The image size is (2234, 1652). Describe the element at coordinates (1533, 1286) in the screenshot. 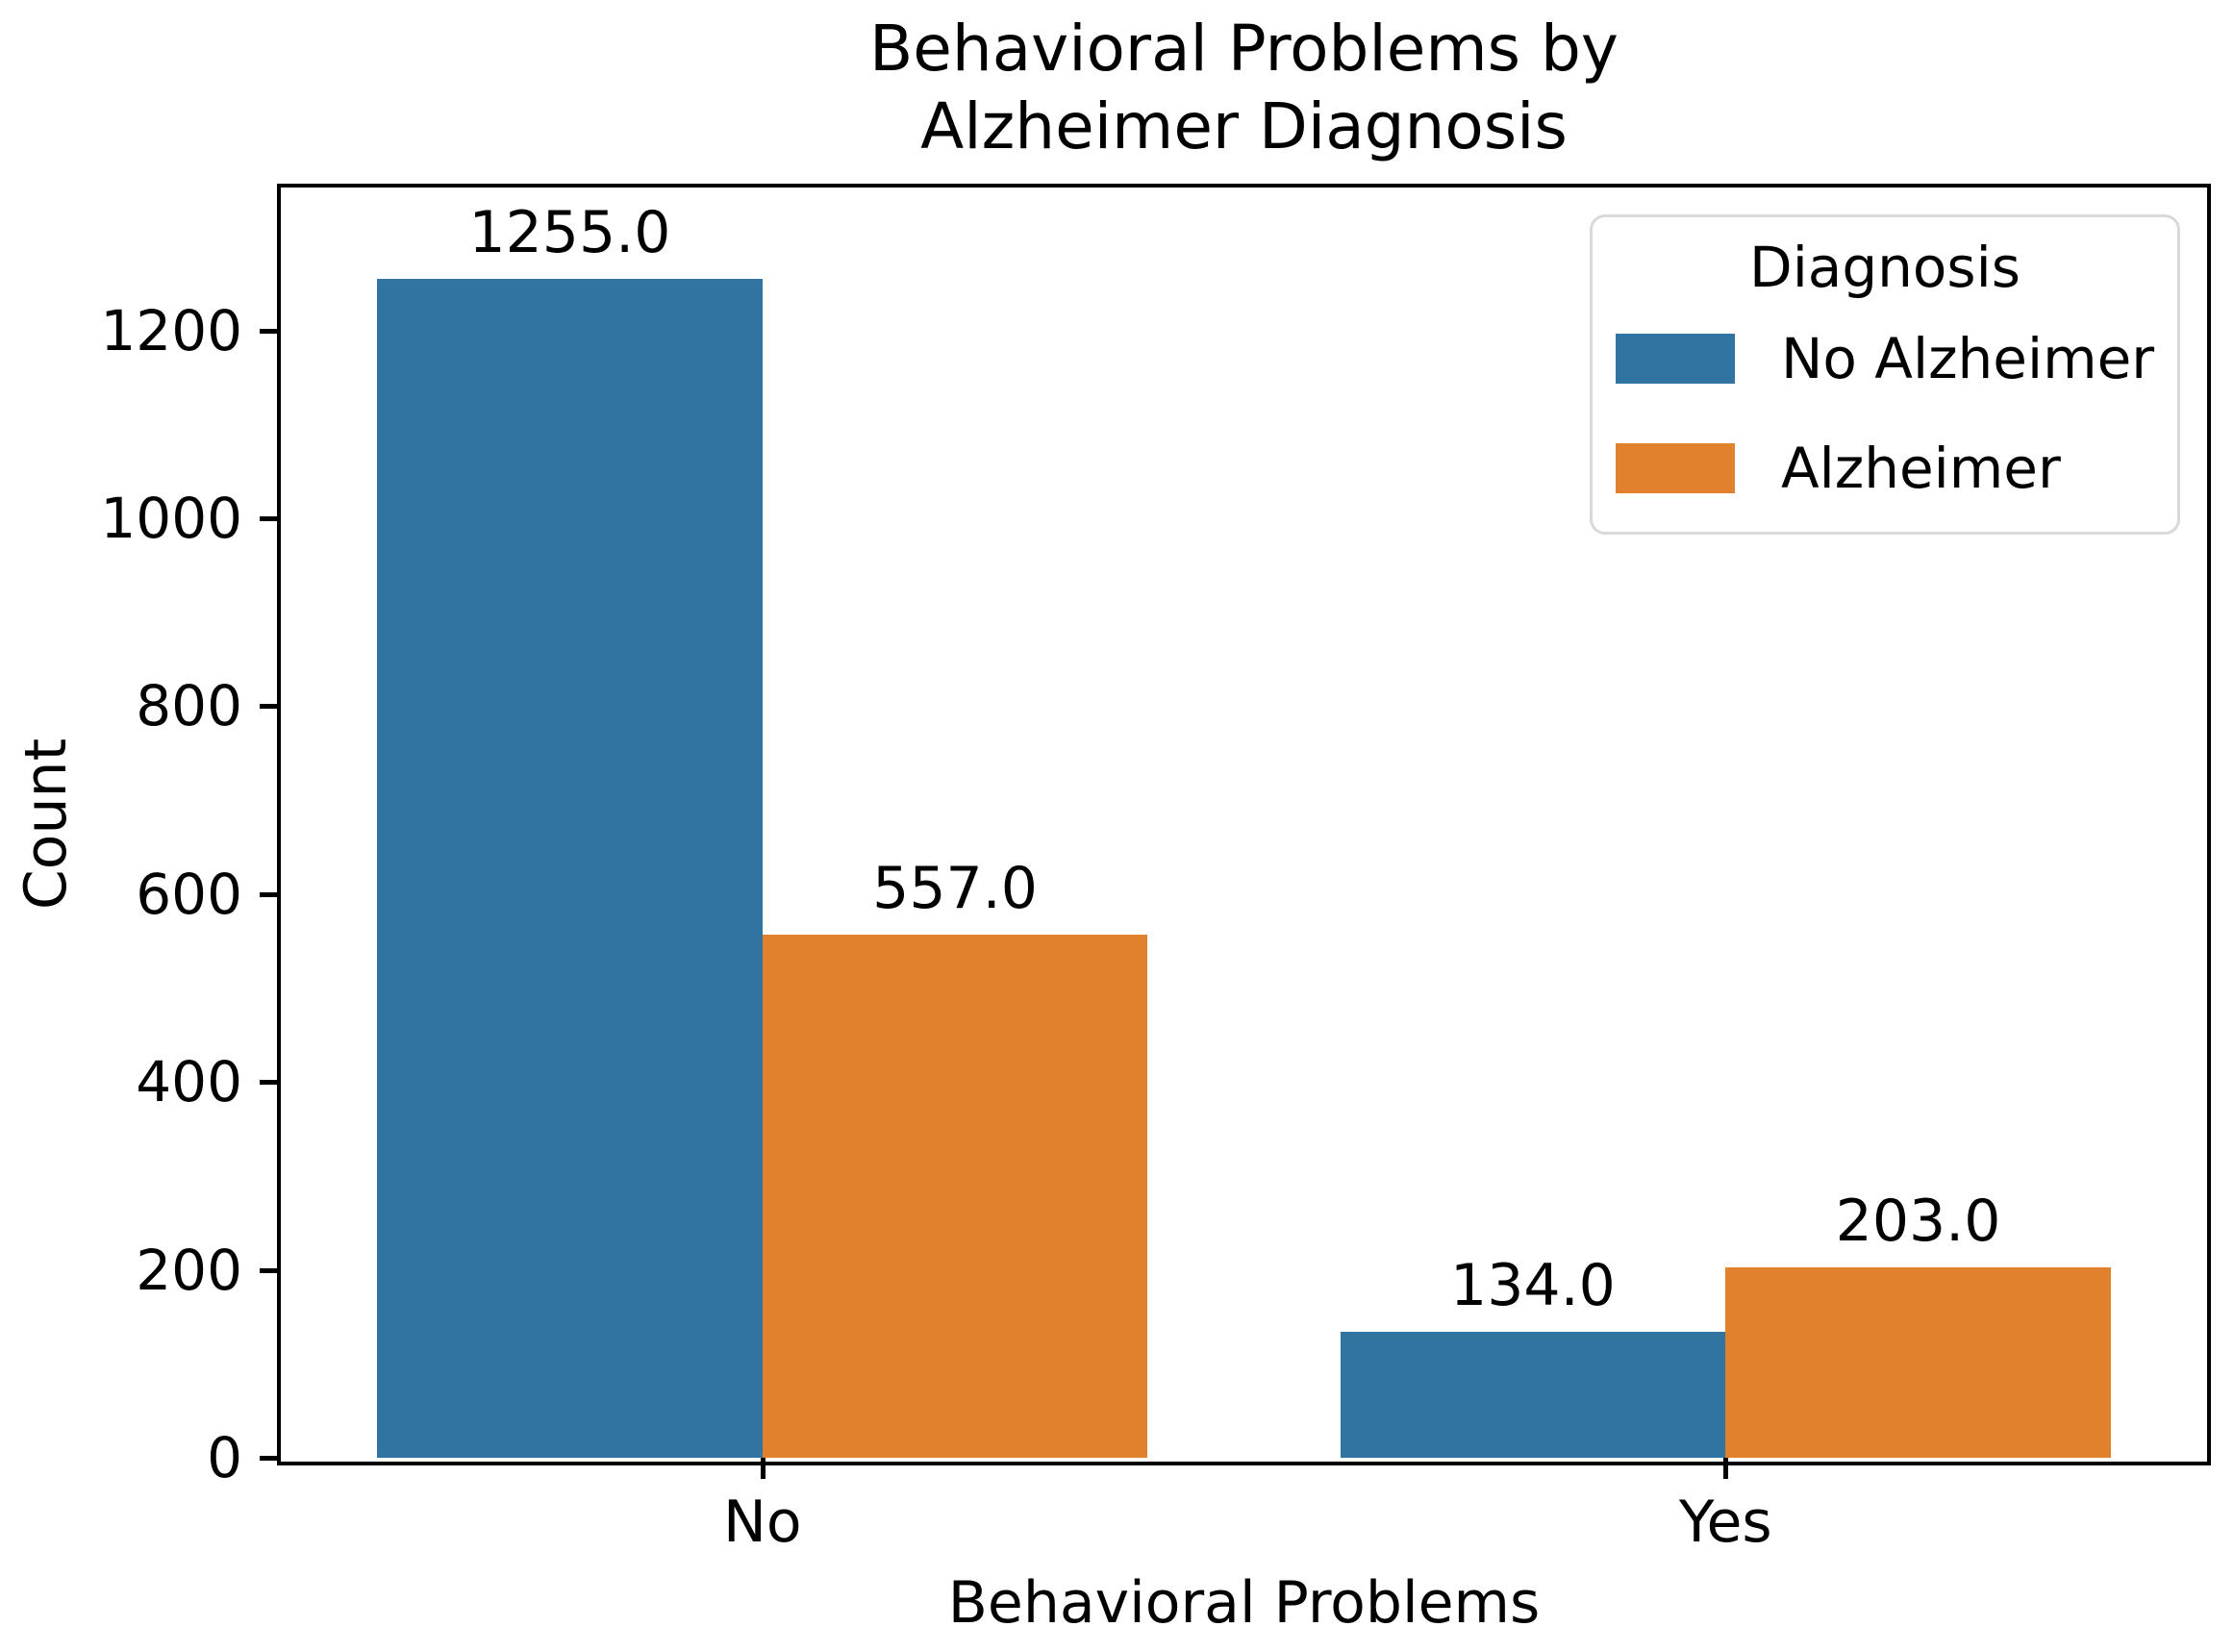

I see `bar-value-label: 134.0` at that location.